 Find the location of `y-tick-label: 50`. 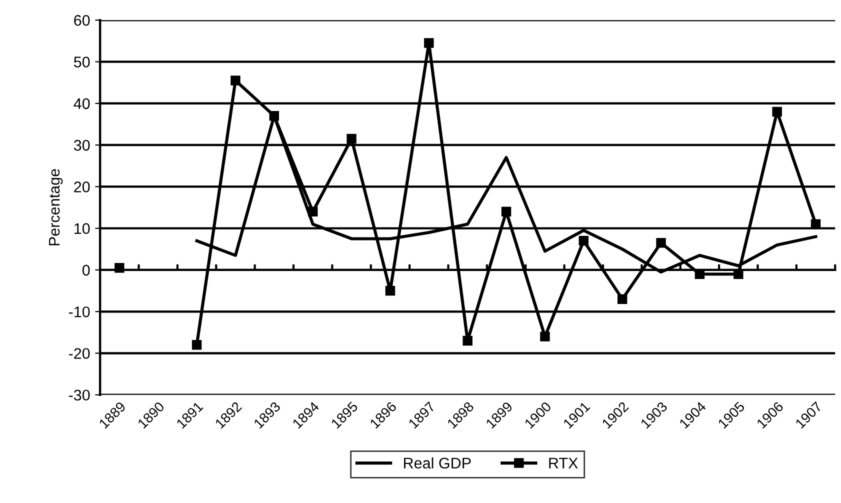

y-tick-label: 50 is located at coordinates (82, 62).